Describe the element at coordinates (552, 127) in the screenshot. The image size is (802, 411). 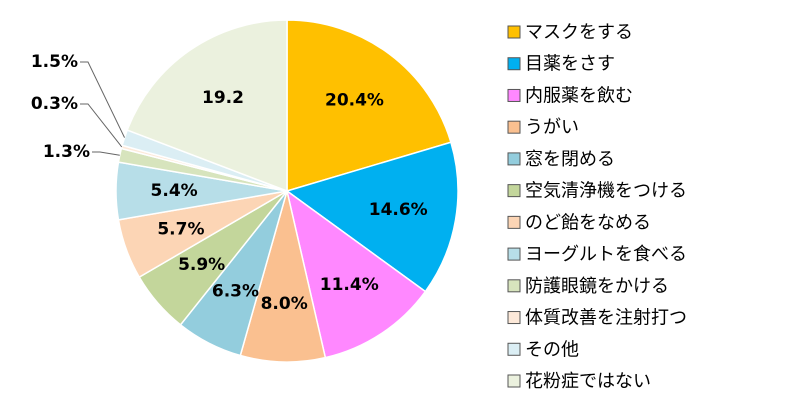
I see `legend-label: うがい` at that location.